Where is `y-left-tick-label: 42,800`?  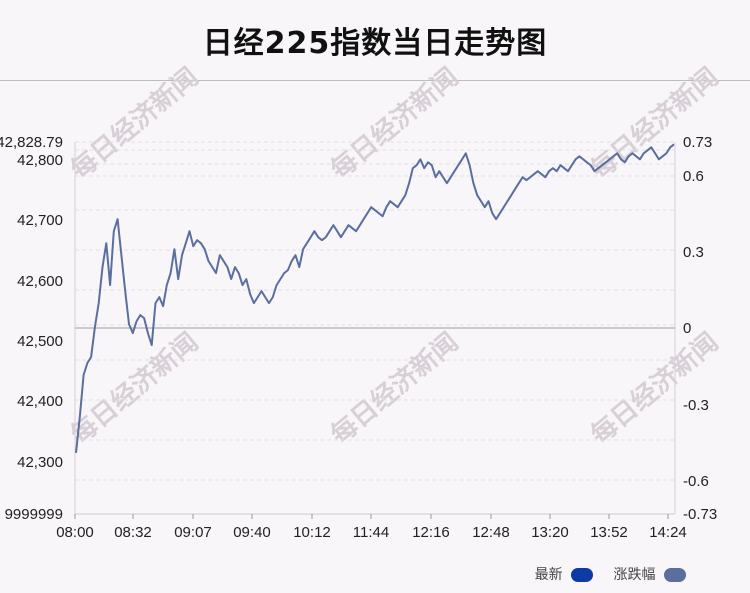 y-left-tick-label: 42,800 is located at coordinates (40, 160).